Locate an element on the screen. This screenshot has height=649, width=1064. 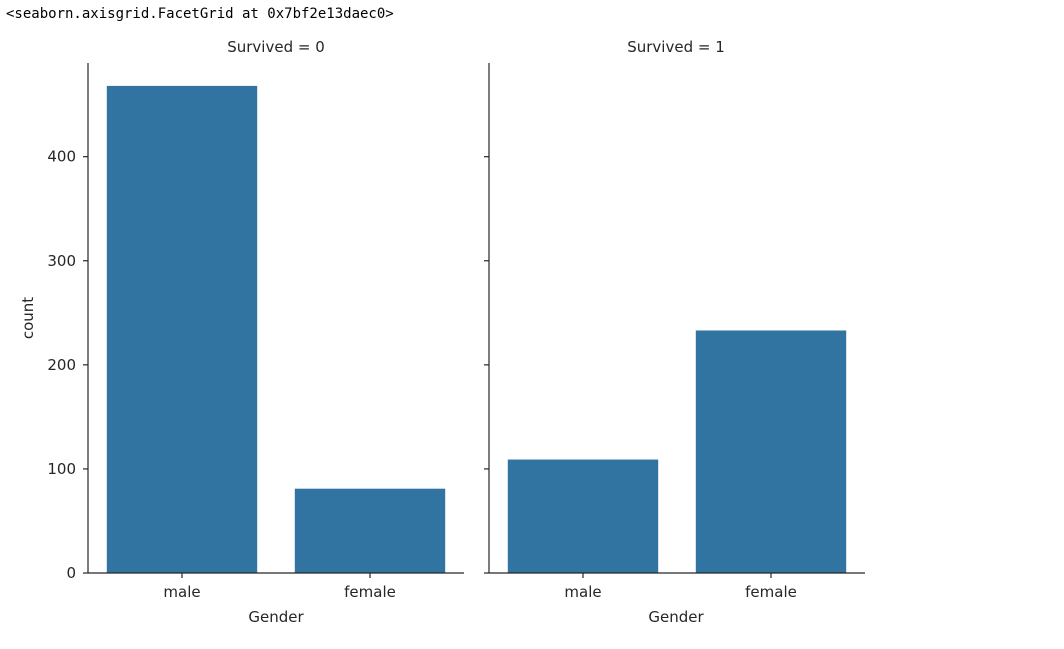
facet-title: Survived = 1 is located at coordinates (676, 47).